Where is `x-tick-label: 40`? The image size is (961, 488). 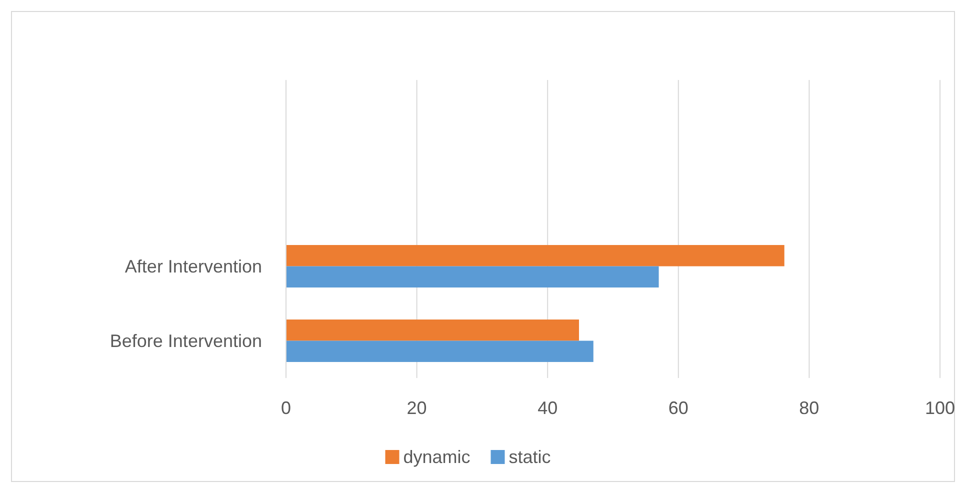
x-tick-label: 40 is located at coordinates (548, 408).